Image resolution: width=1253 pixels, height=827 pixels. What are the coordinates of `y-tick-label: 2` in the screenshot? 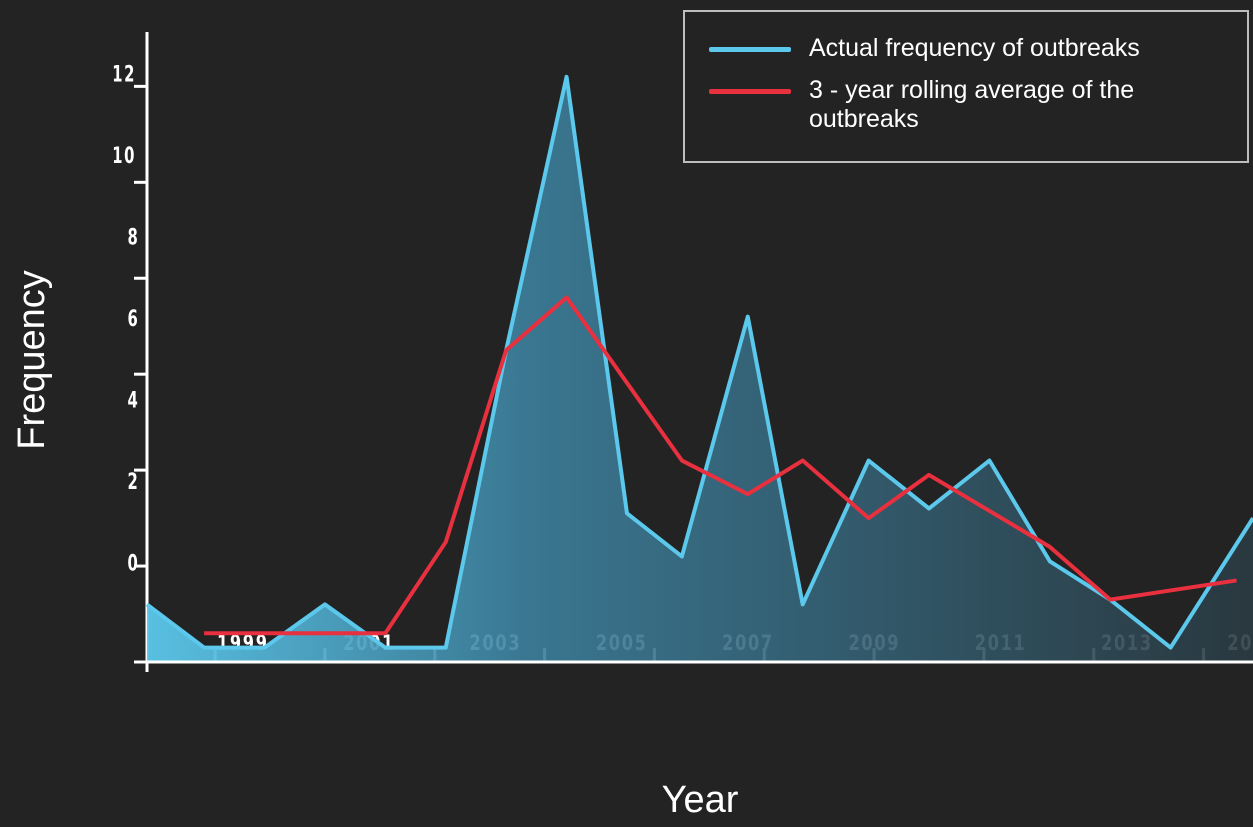 It's located at (134, 482).